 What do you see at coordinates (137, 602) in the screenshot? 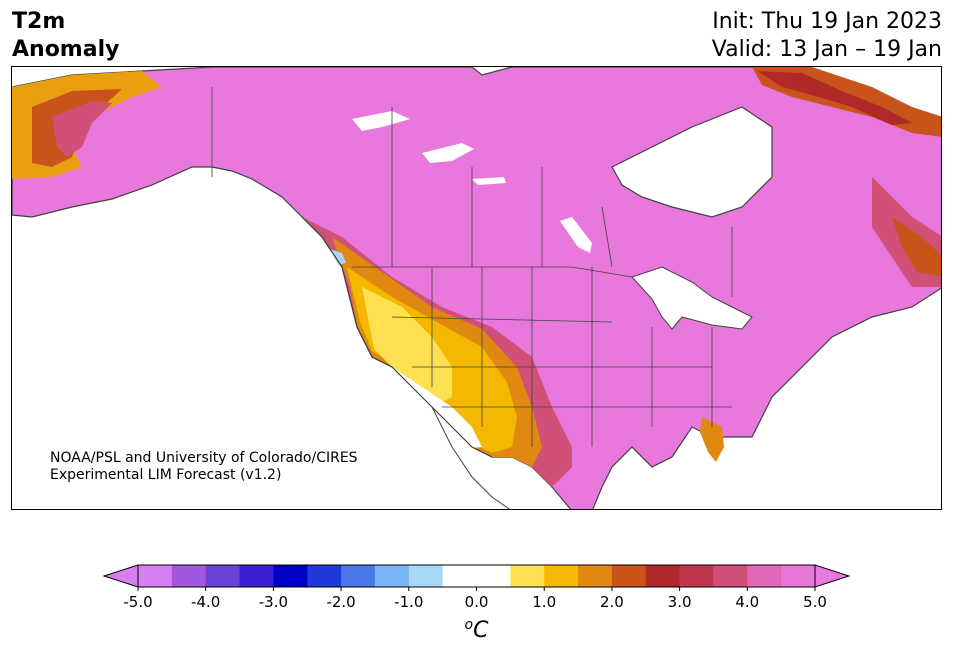
I see `colorbar-tick-label: -5.0` at bounding box center [137, 602].